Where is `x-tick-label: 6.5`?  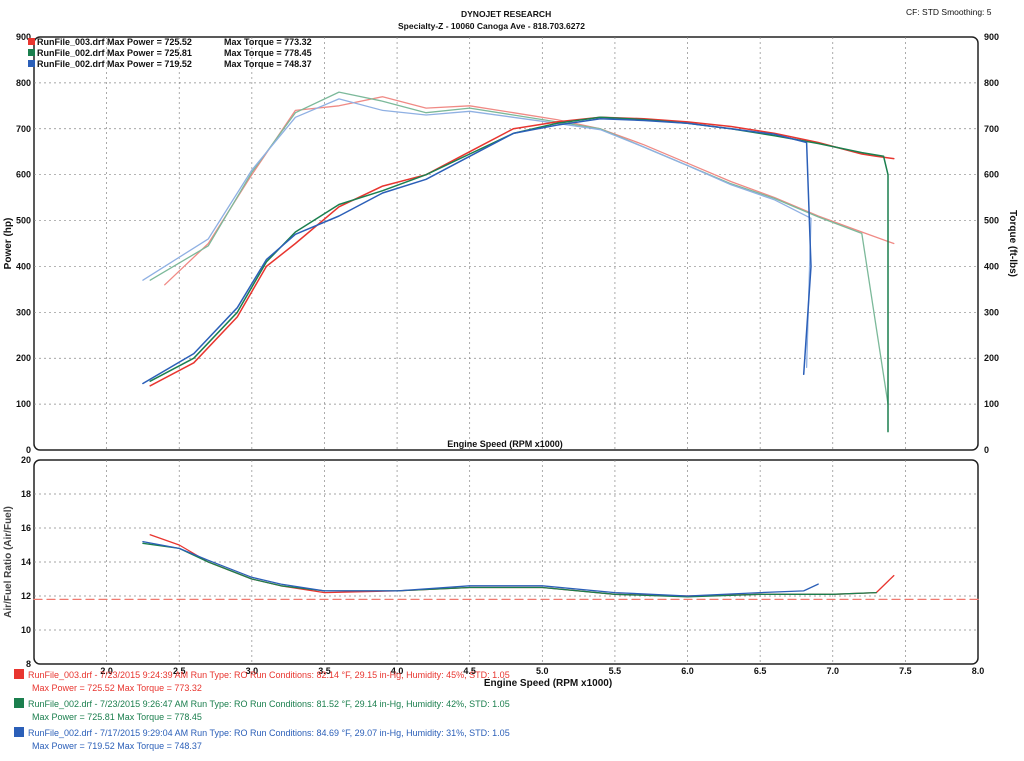
x-tick-label: 6.5 is located at coordinates (760, 671).